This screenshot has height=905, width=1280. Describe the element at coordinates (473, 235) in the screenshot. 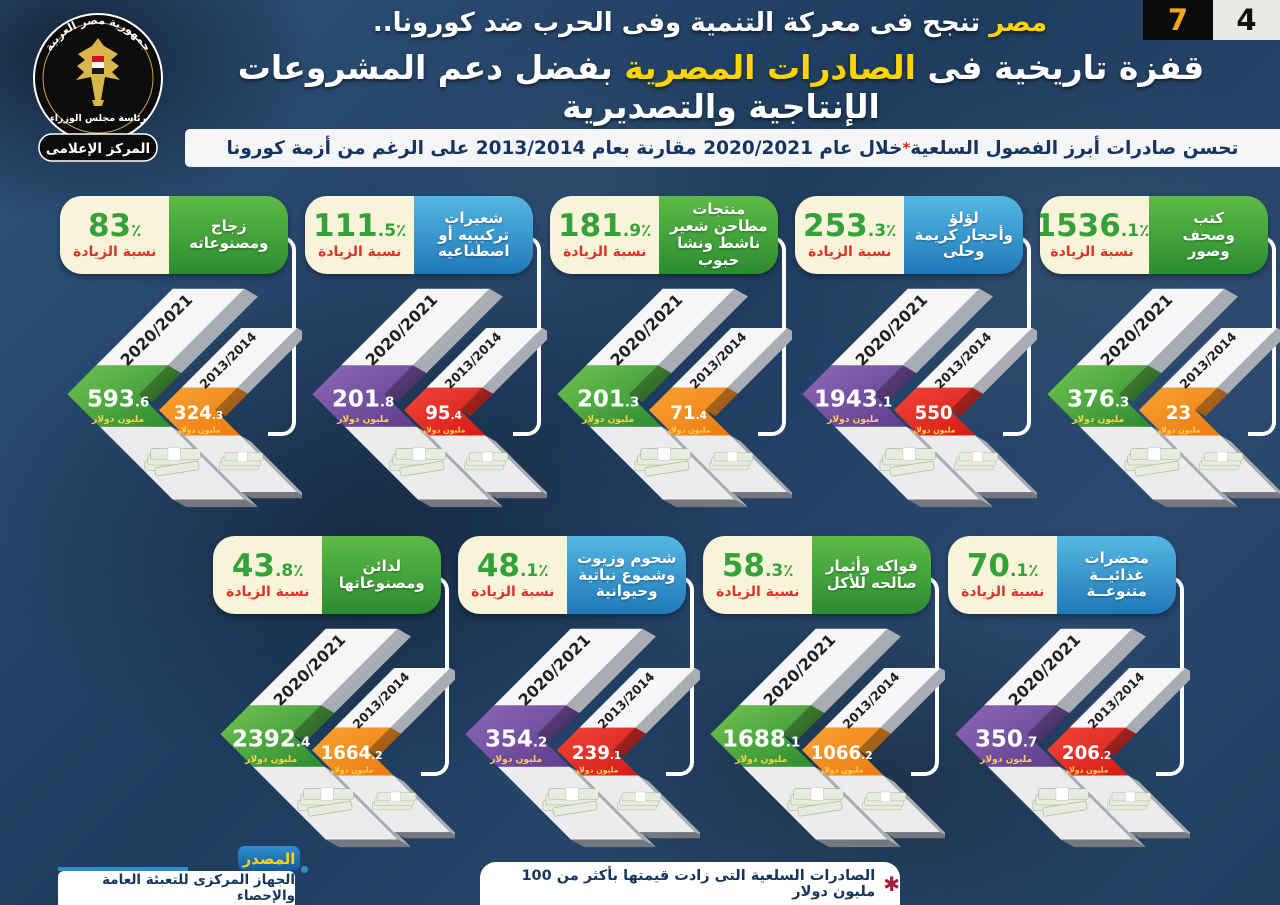

I see `item-category-label: شعيرات تركيبيه أو اصطناعيه` at that location.